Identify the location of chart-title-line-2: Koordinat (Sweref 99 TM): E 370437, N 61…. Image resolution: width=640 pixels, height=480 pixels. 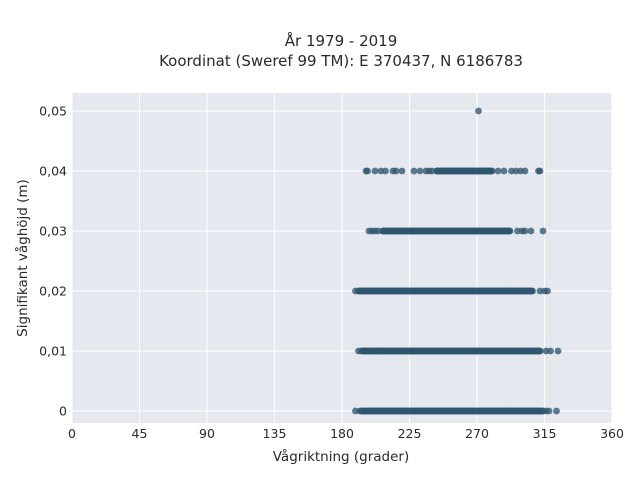
(341, 61).